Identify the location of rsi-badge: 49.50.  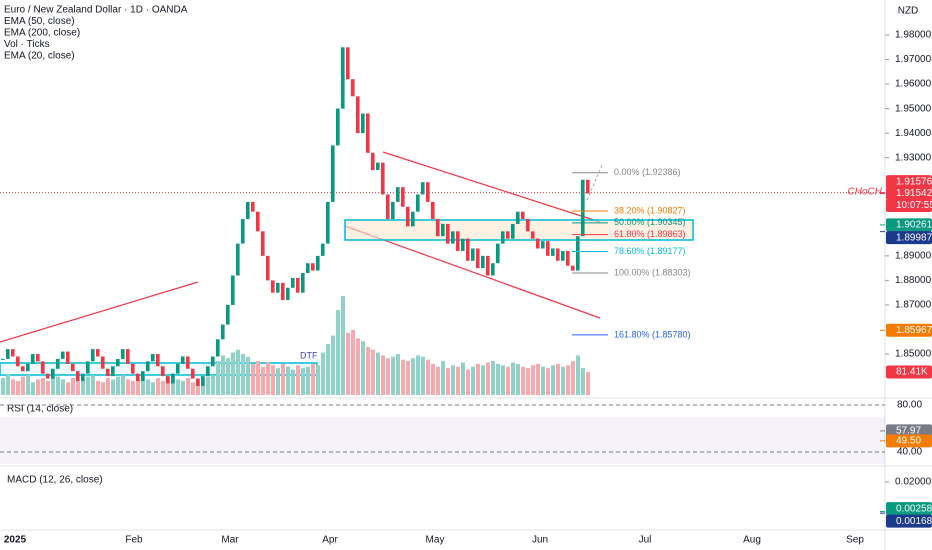
(908, 440).